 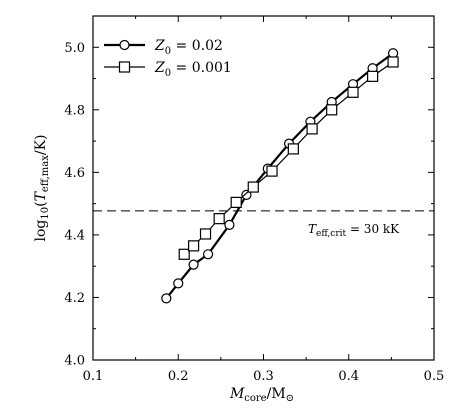 What do you see at coordinates (168, 51) in the screenshot?
I see `legend-label-1-subscript: 0` at bounding box center [168, 51].